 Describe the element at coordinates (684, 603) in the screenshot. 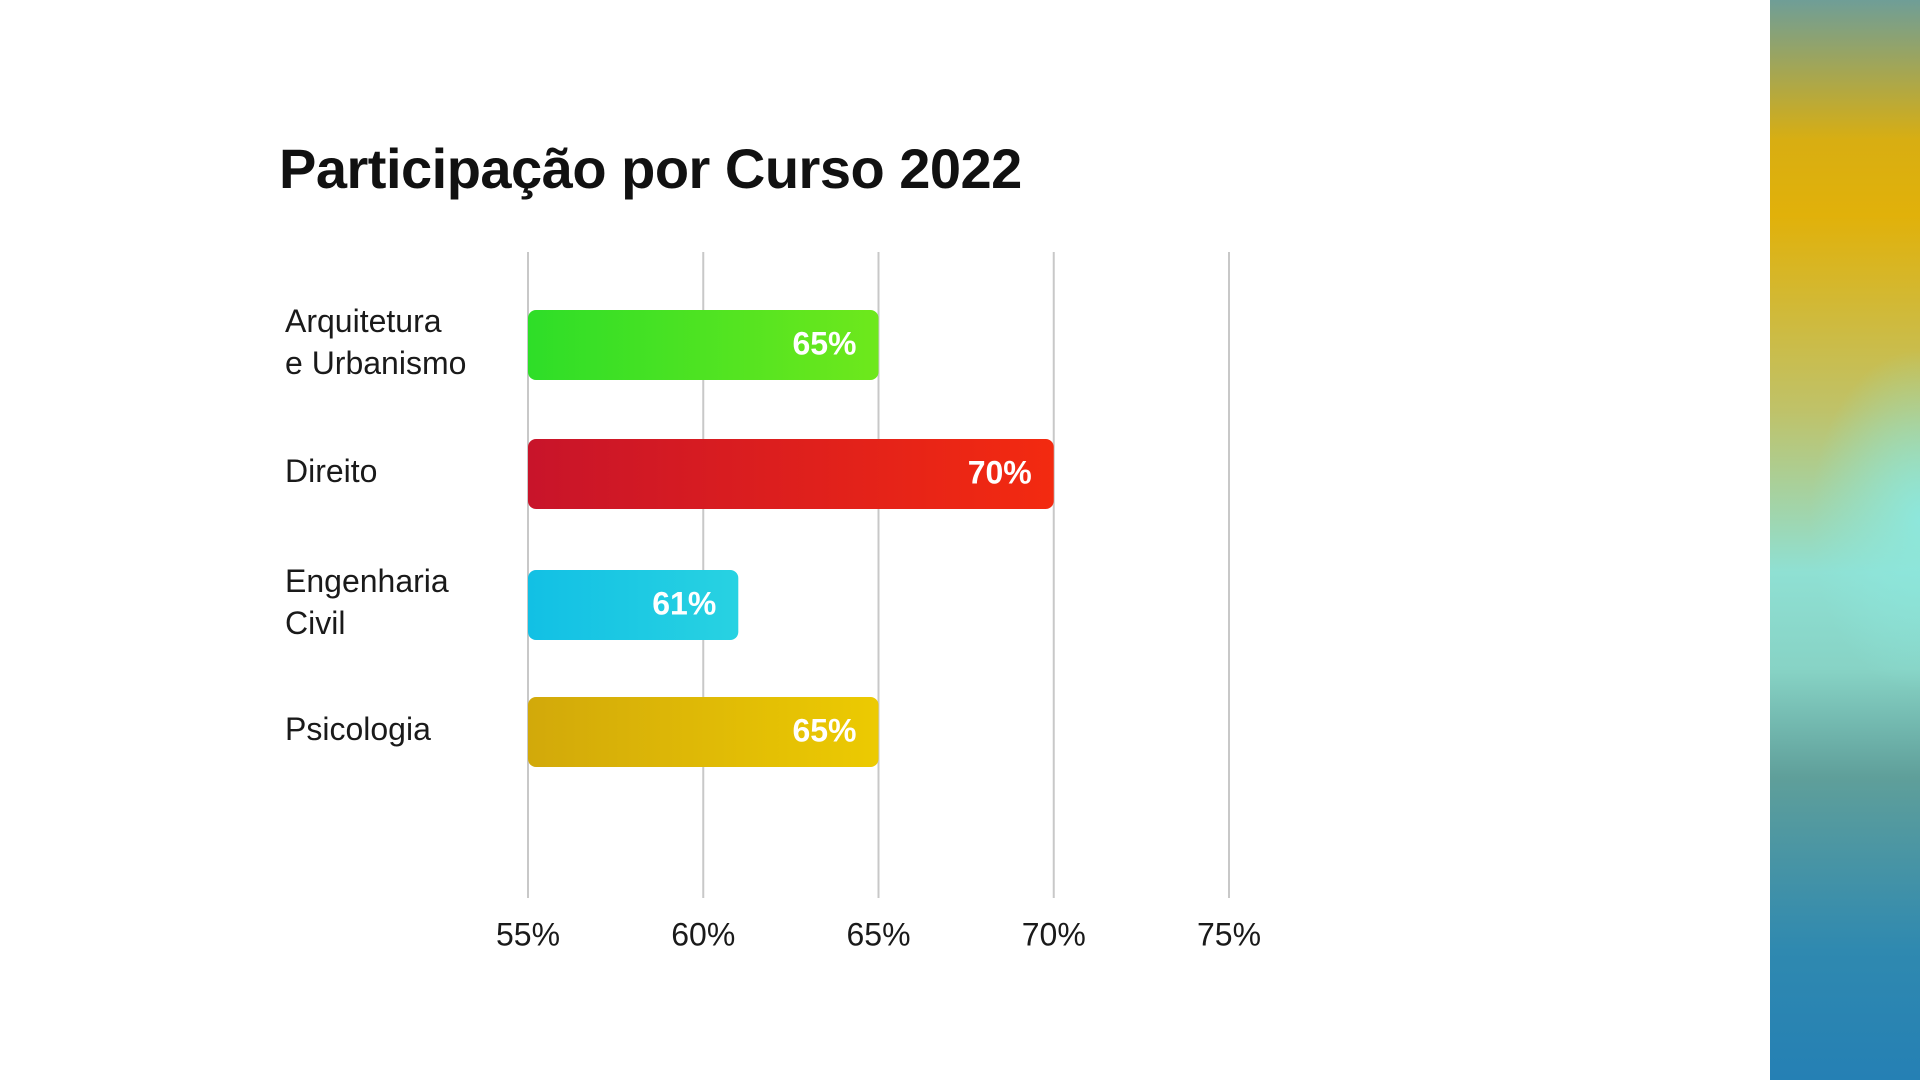

I see `bar-value-label: 61%` at that location.